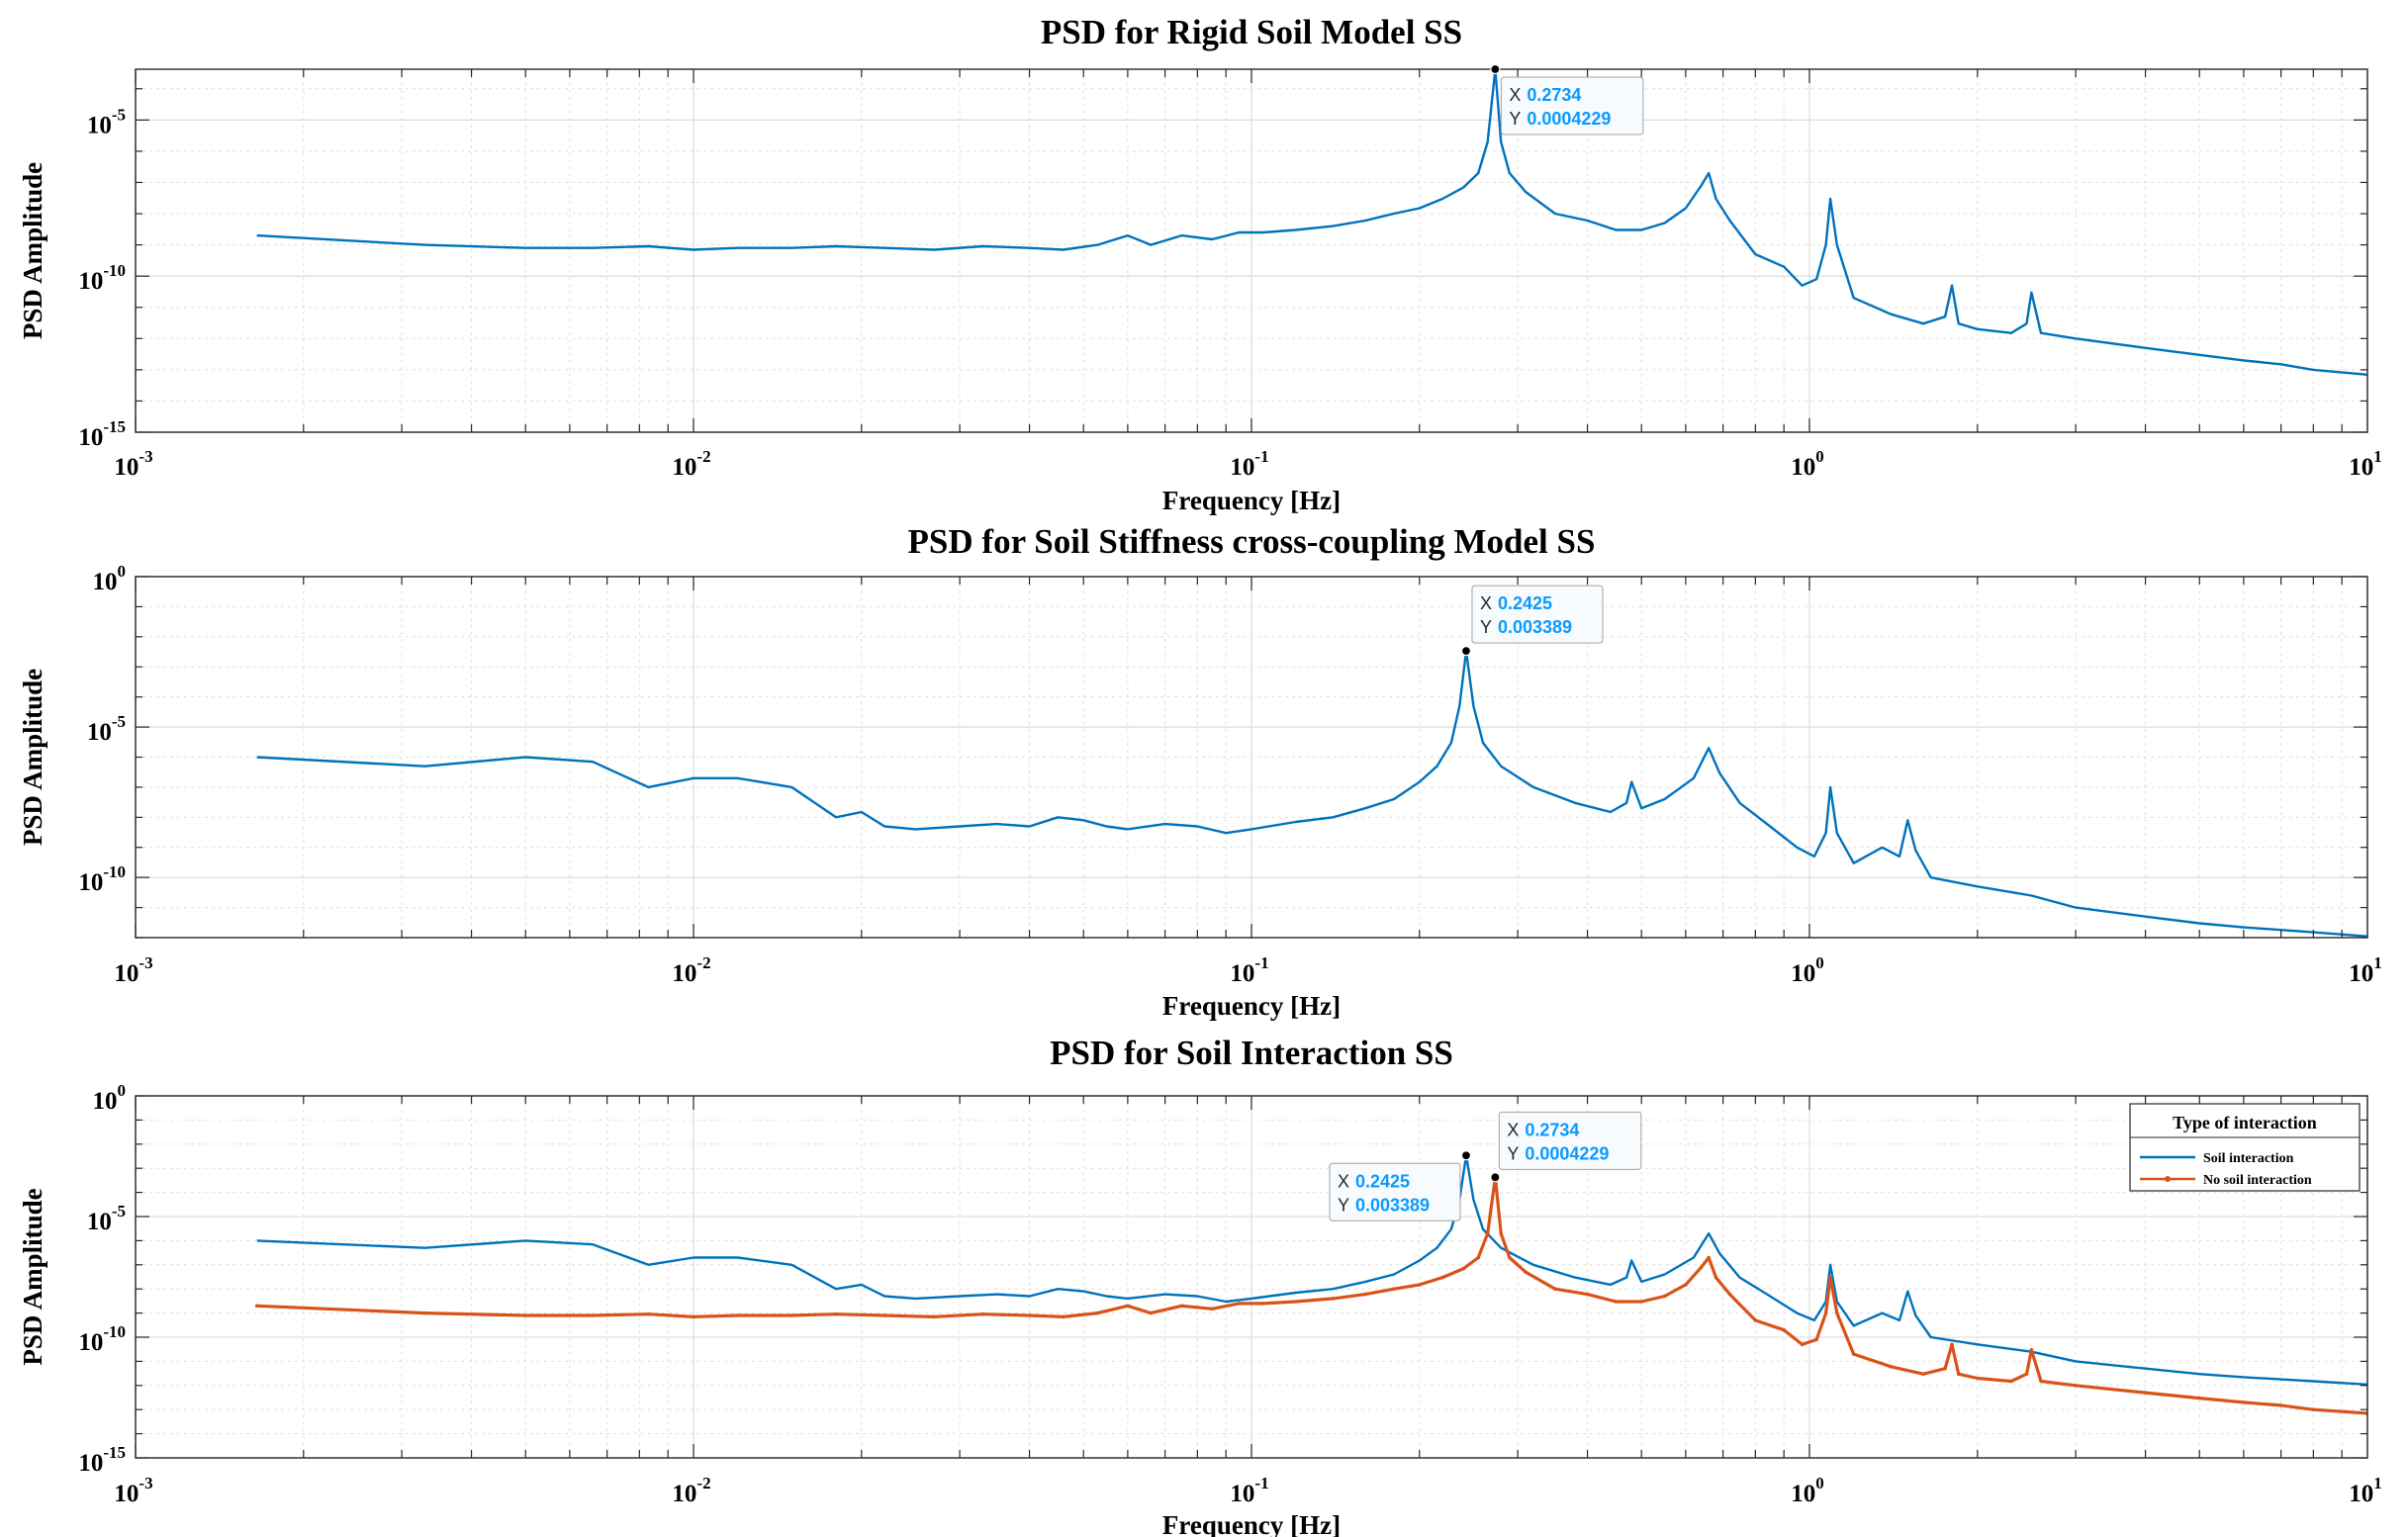 The height and width of the screenshot is (1537, 2408). What do you see at coordinates (2245, 1122) in the screenshot?
I see `legend-title: Type of interaction` at bounding box center [2245, 1122].